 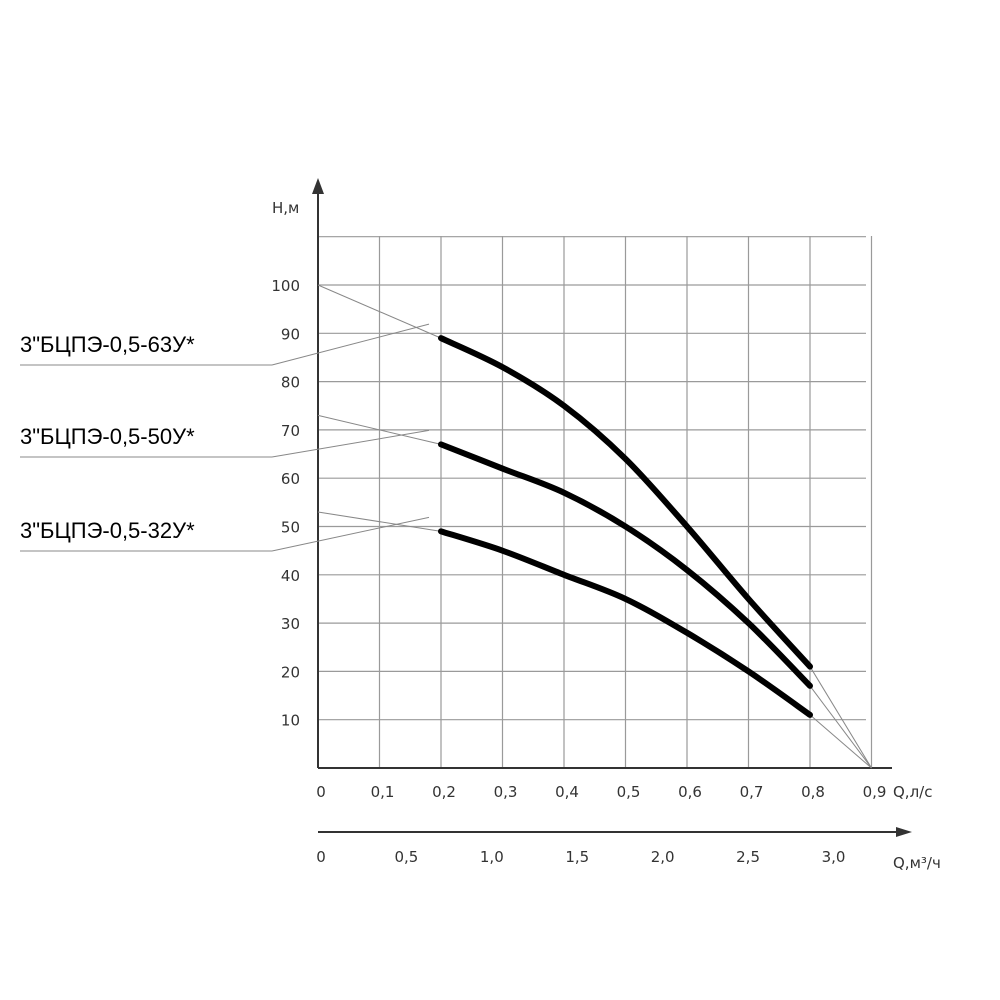 I want to click on y-tick-label: 90, so click(x=290, y=334).